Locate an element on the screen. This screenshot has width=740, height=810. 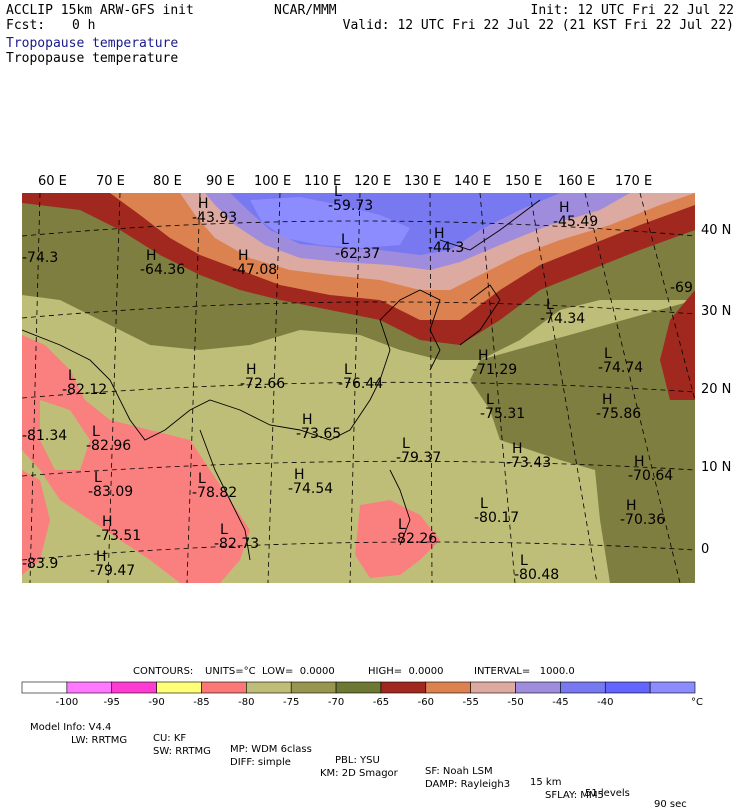
region-minus80-west is located at coordinates (136, 459).